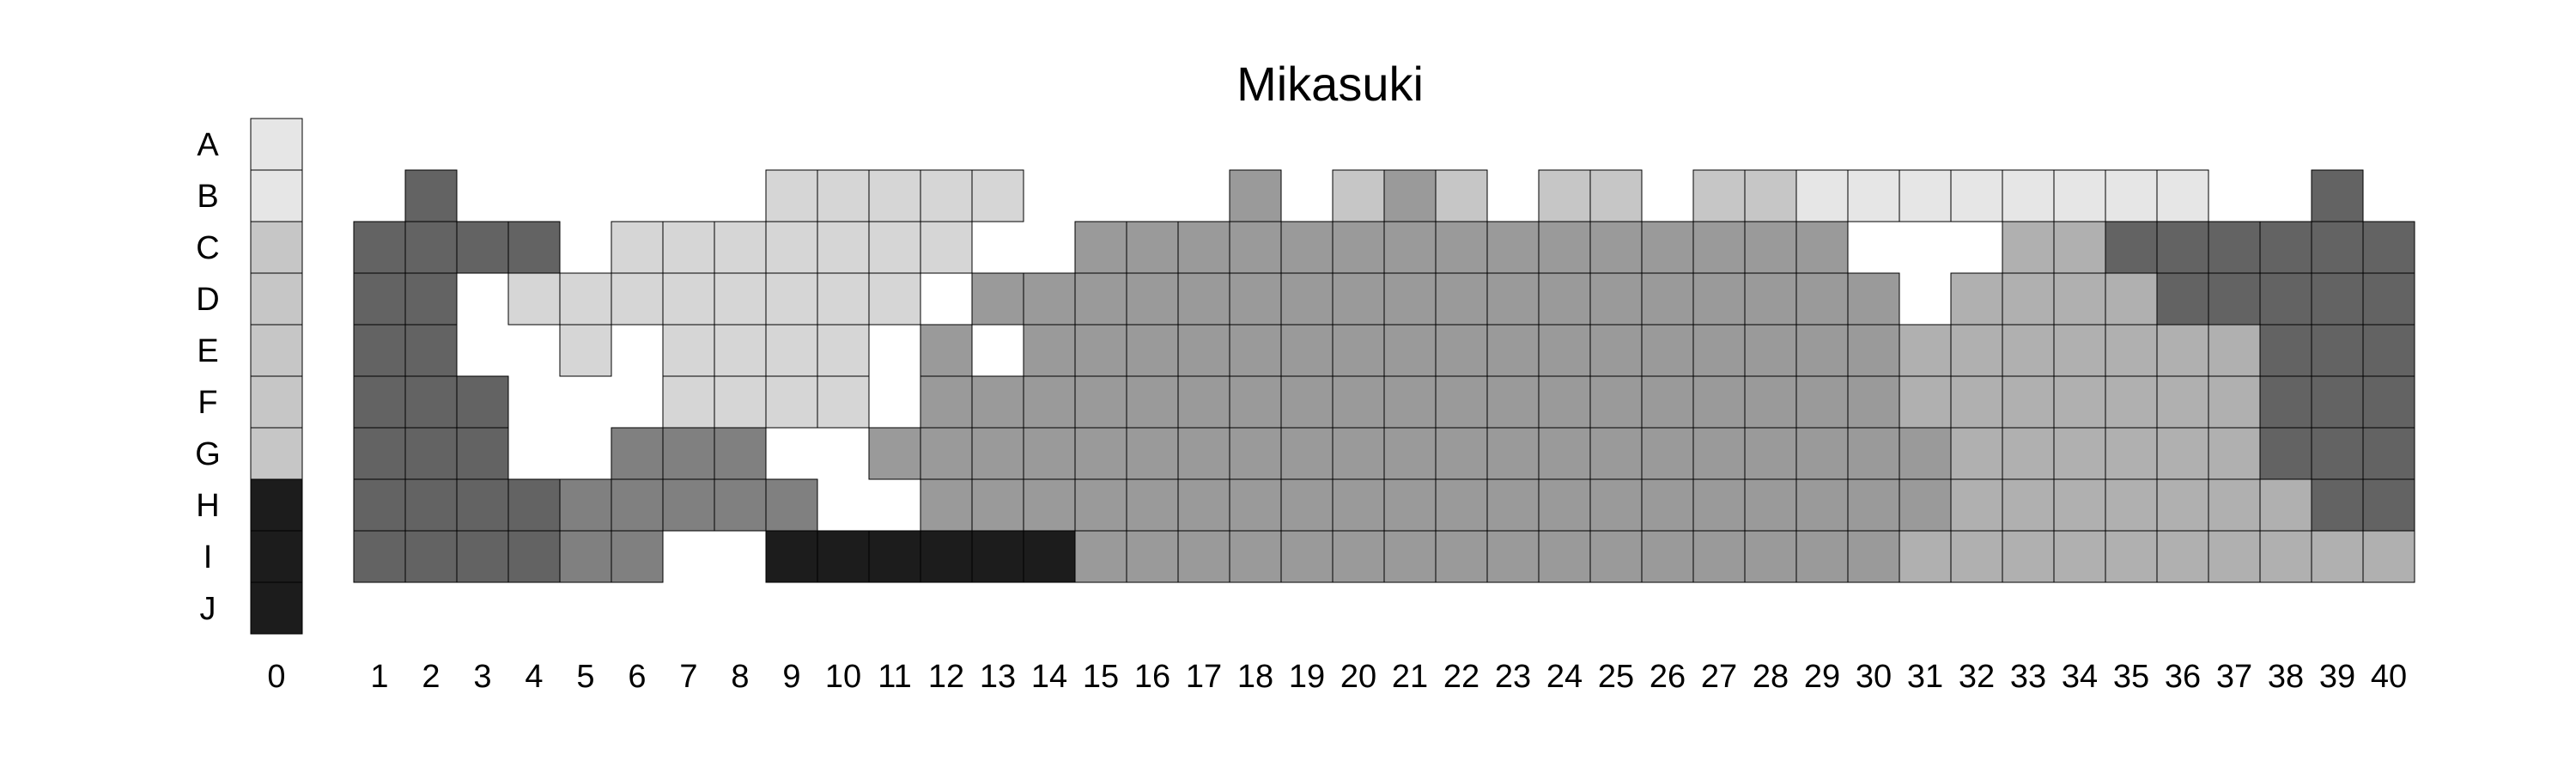 This screenshot has width=2576, height=773. I want to click on key-column, so click(276, 376).